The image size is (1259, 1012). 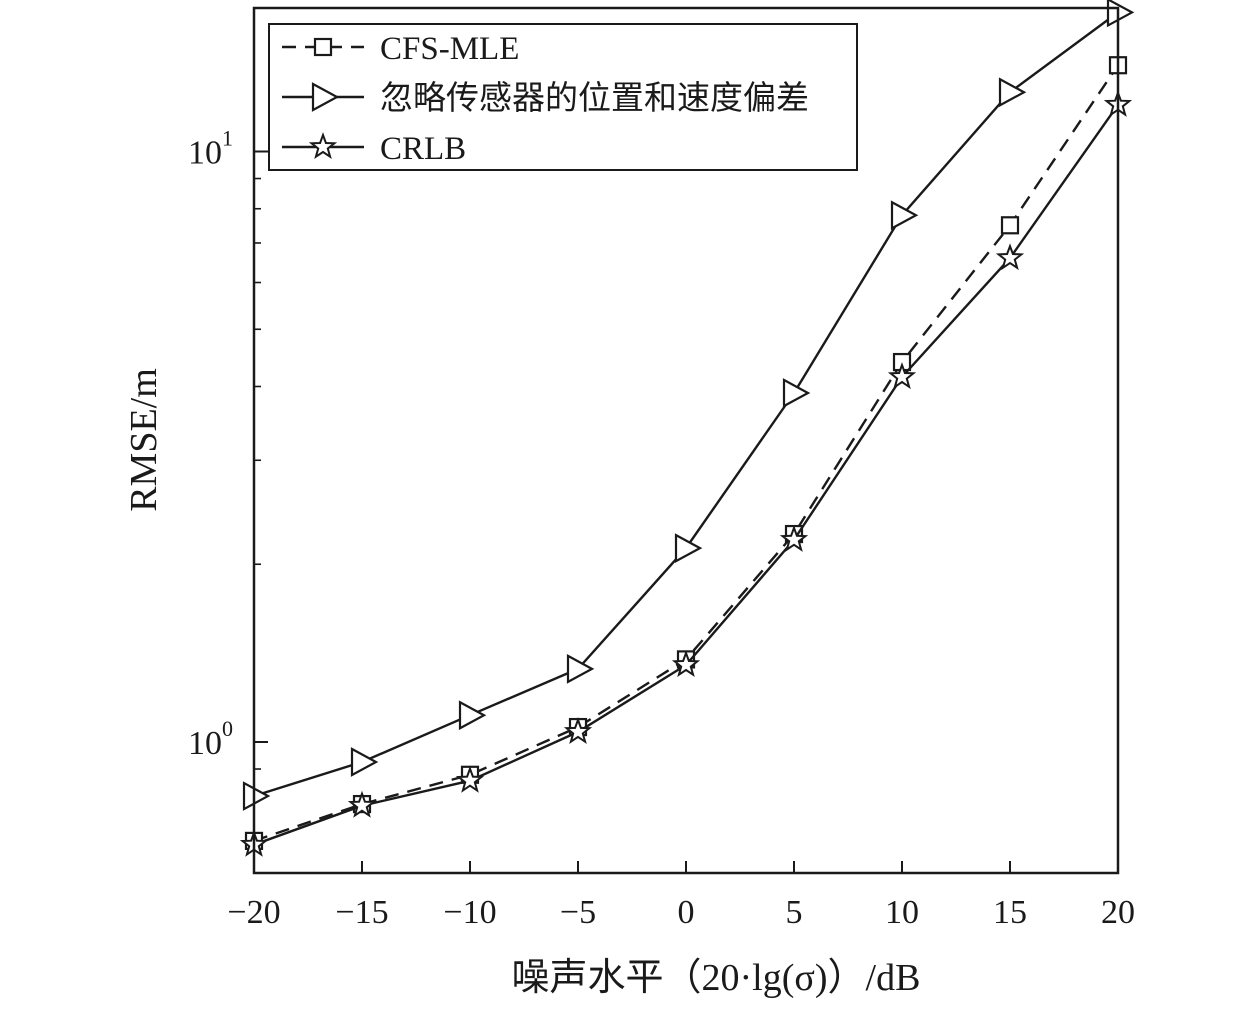 What do you see at coordinates (594, 98) in the screenshot?
I see `legend-label: 忽略传感器的位置和速度偏差` at bounding box center [594, 98].